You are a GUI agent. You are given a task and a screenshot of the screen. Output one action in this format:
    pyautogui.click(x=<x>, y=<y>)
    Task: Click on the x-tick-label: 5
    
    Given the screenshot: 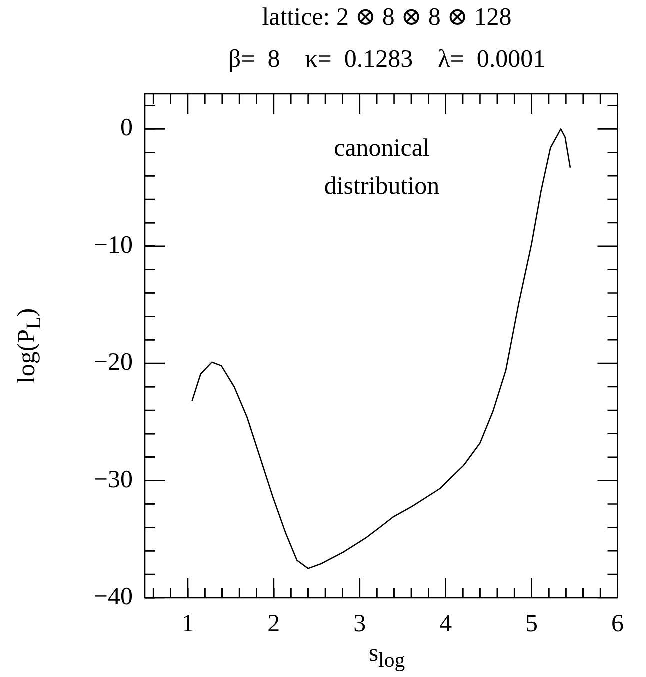 What is the action you would take?
    pyautogui.click(x=532, y=624)
    